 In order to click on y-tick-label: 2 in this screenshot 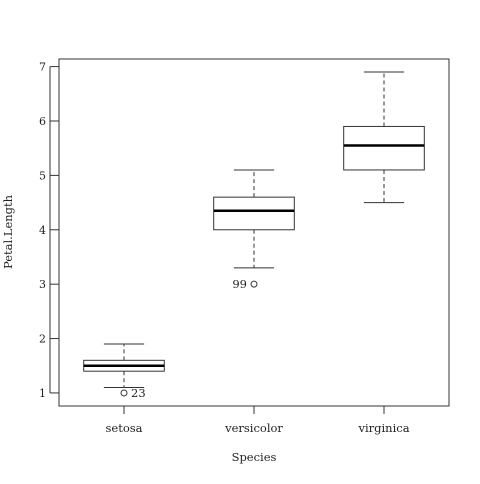, I will do `click(42, 339)`.